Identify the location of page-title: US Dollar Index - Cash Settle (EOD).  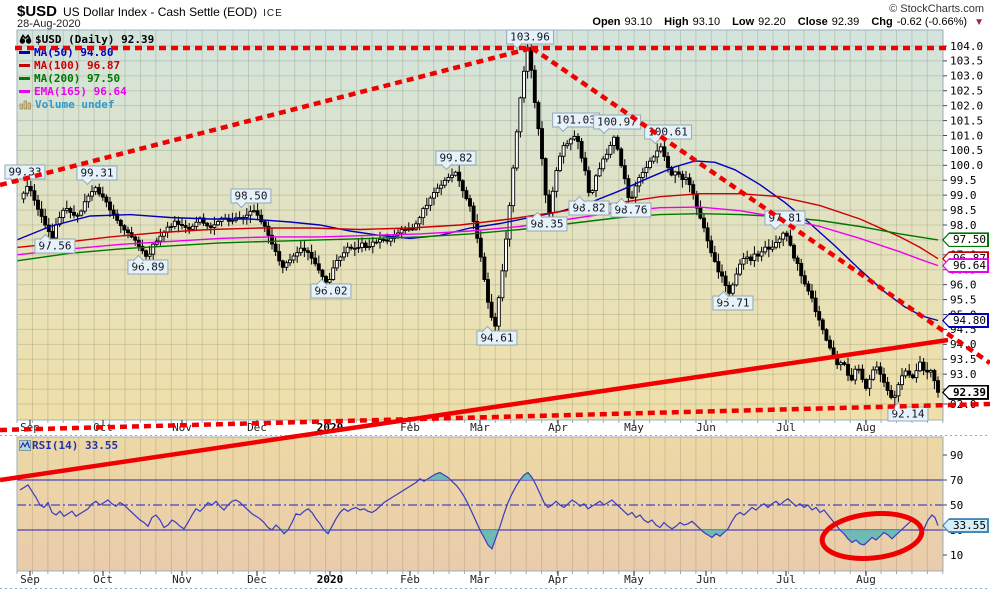
(160, 12).